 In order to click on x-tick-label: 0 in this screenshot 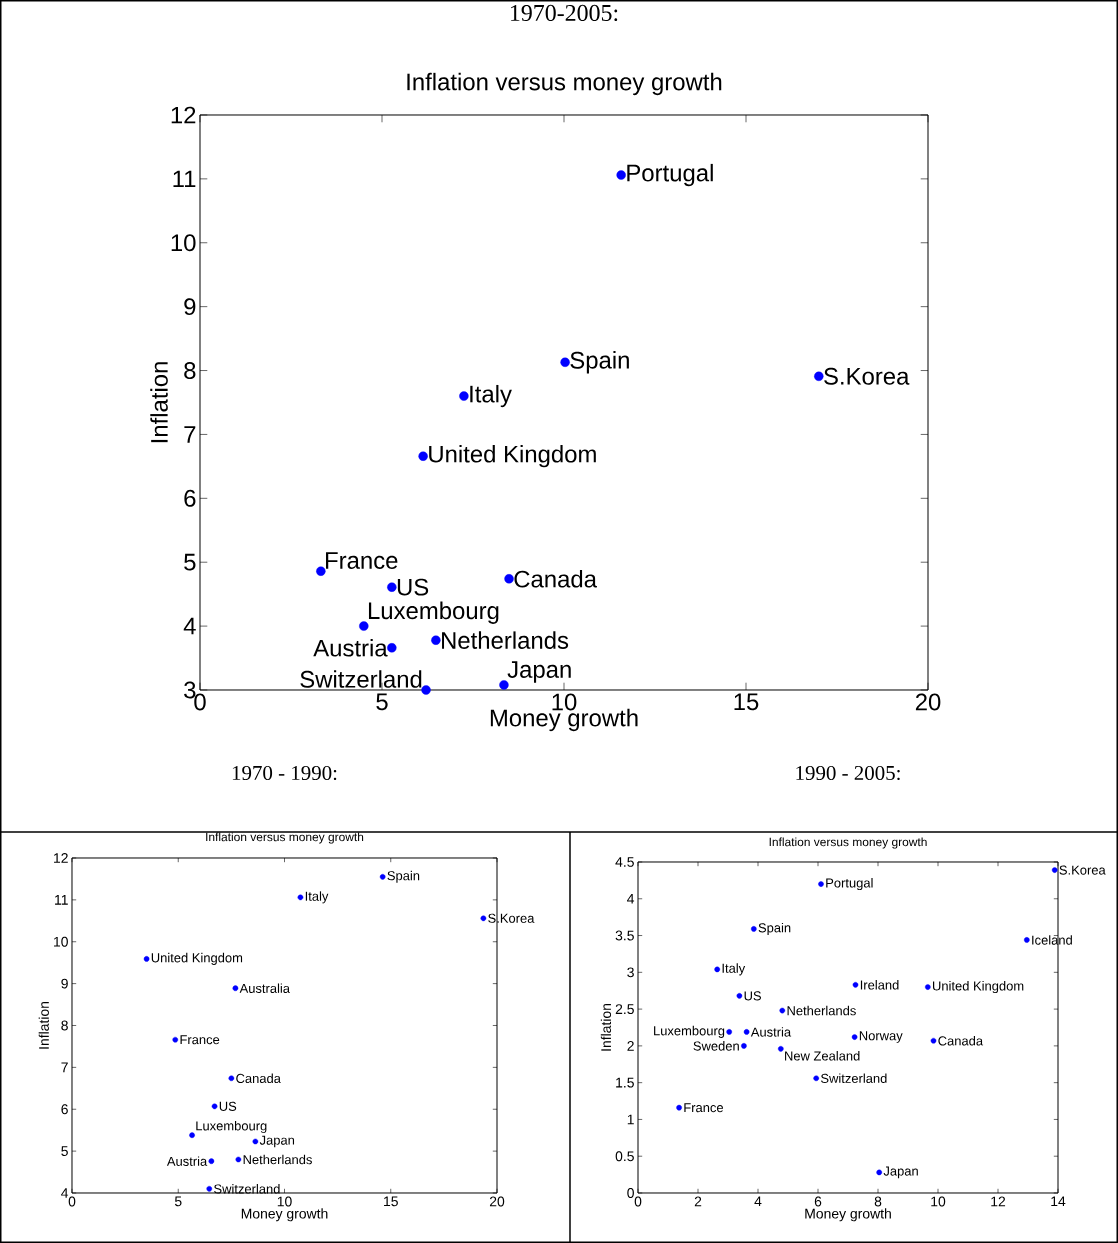, I will do `click(72, 1201)`.